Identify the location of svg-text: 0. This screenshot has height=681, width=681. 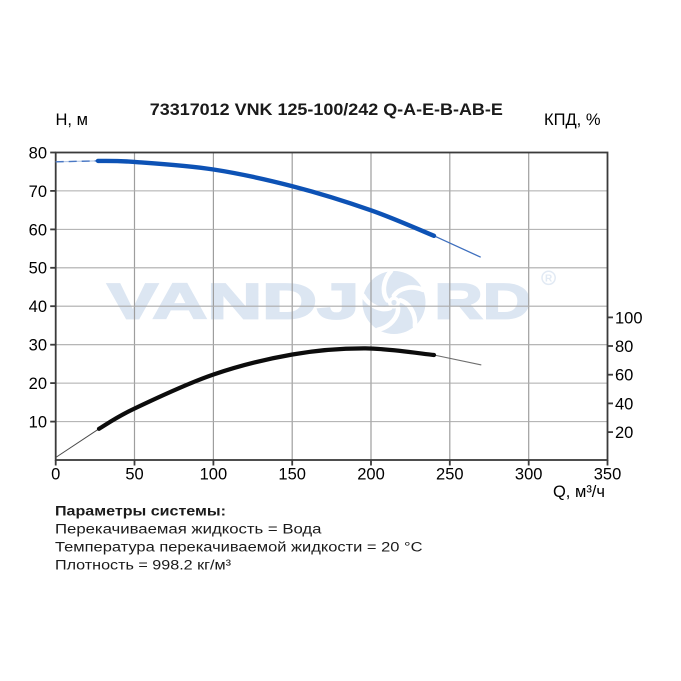
(55, 474).